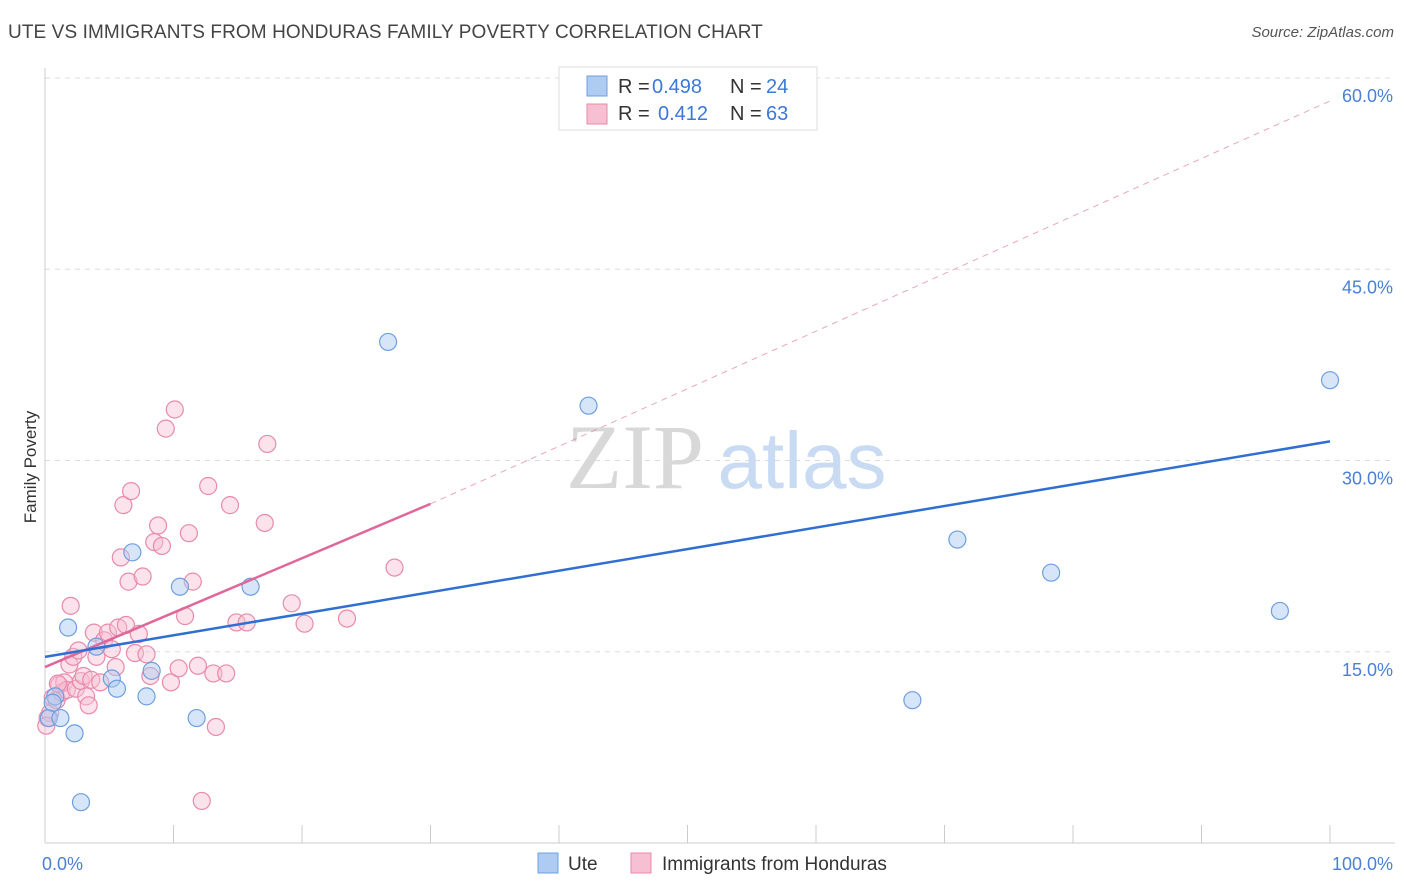  What do you see at coordinates (635, 457) in the screenshot?
I see `watermark-zip: ZIP` at bounding box center [635, 457].